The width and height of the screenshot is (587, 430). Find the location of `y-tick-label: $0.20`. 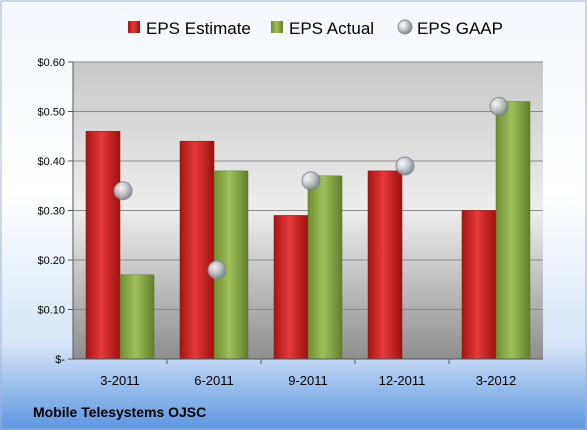

y-tick-label: $0.20 is located at coordinates (51, 261).